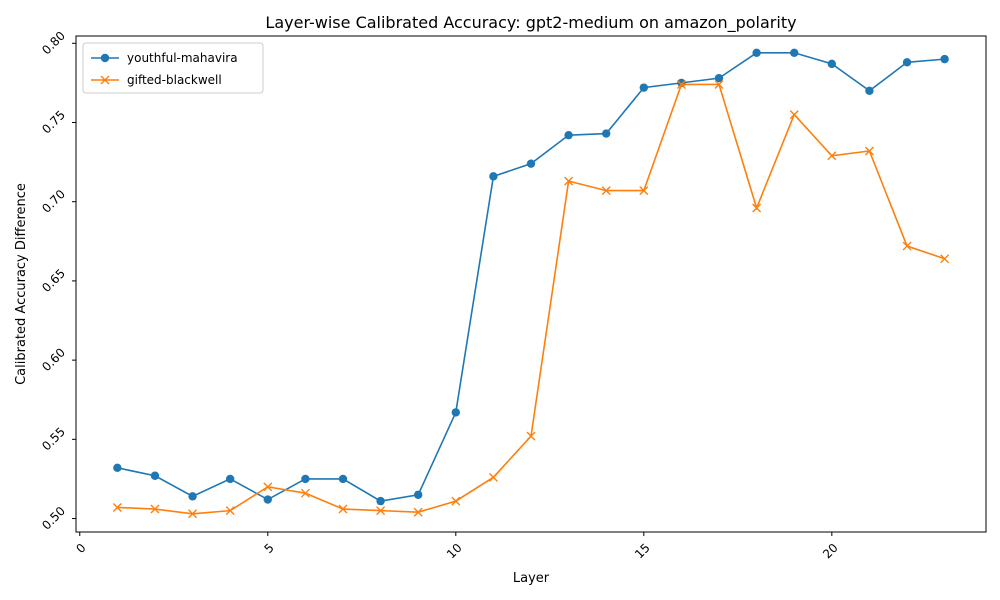  I want to click on y-axis-label: Calibrated Accuracy Difference, so click(21, 284).